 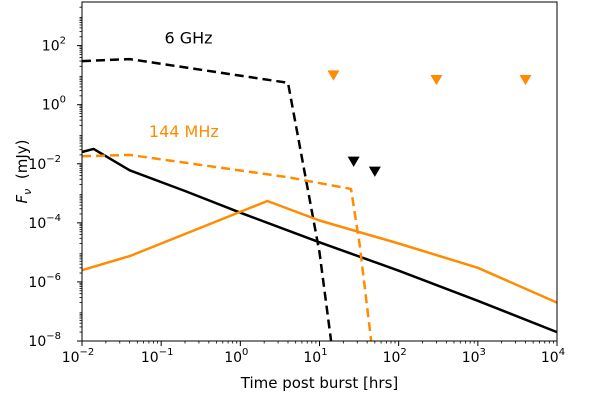 I want to click on tick-label: 10⁴, so click(x=553, y=356).